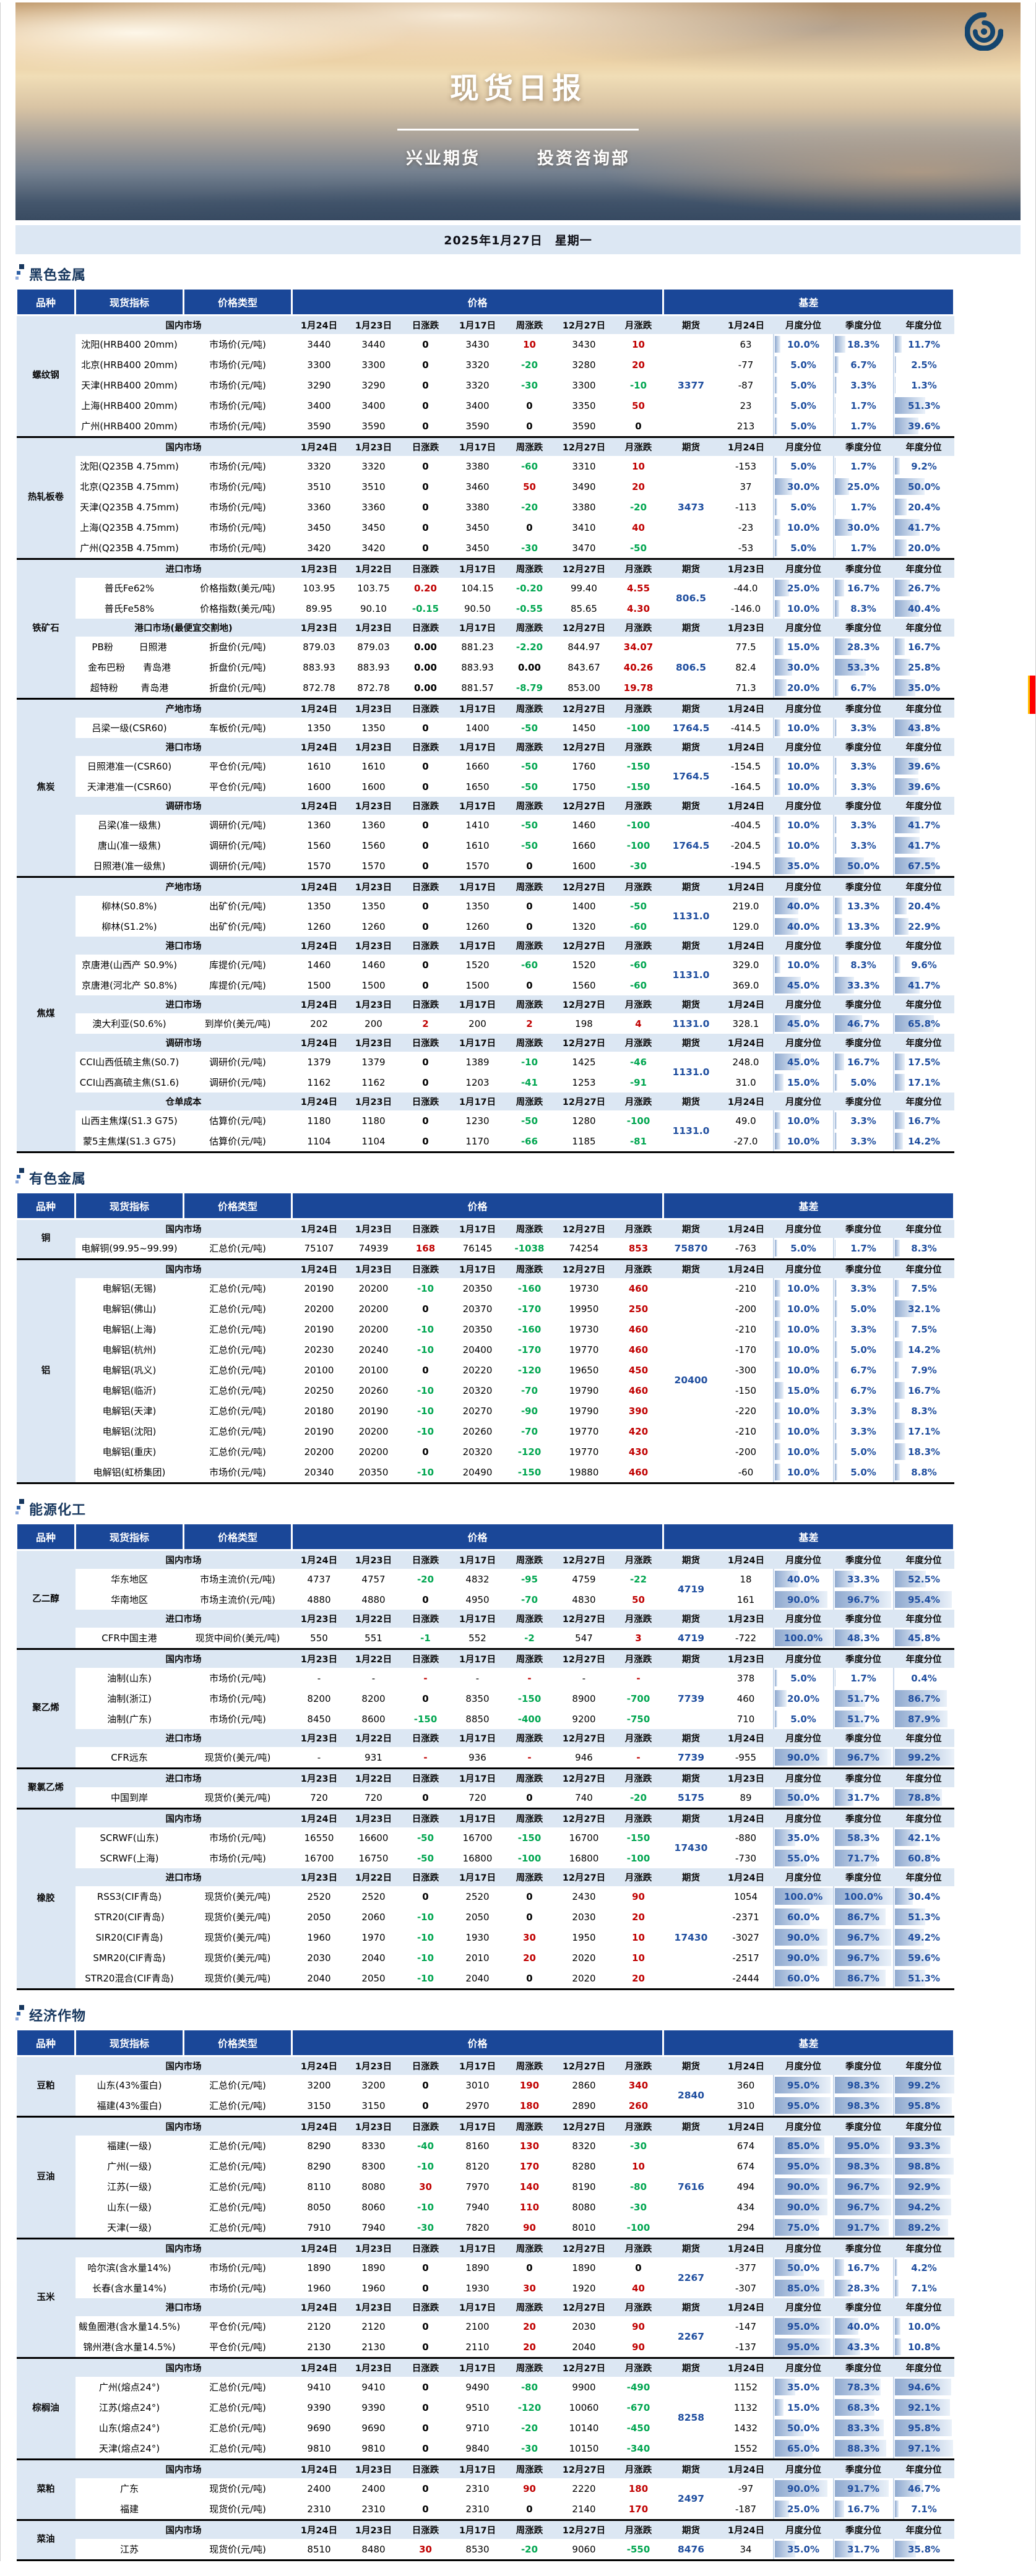 The width and height of the screenshot is (1036, 2576). I want to click on price-cell: -160, so click(530, 1289).